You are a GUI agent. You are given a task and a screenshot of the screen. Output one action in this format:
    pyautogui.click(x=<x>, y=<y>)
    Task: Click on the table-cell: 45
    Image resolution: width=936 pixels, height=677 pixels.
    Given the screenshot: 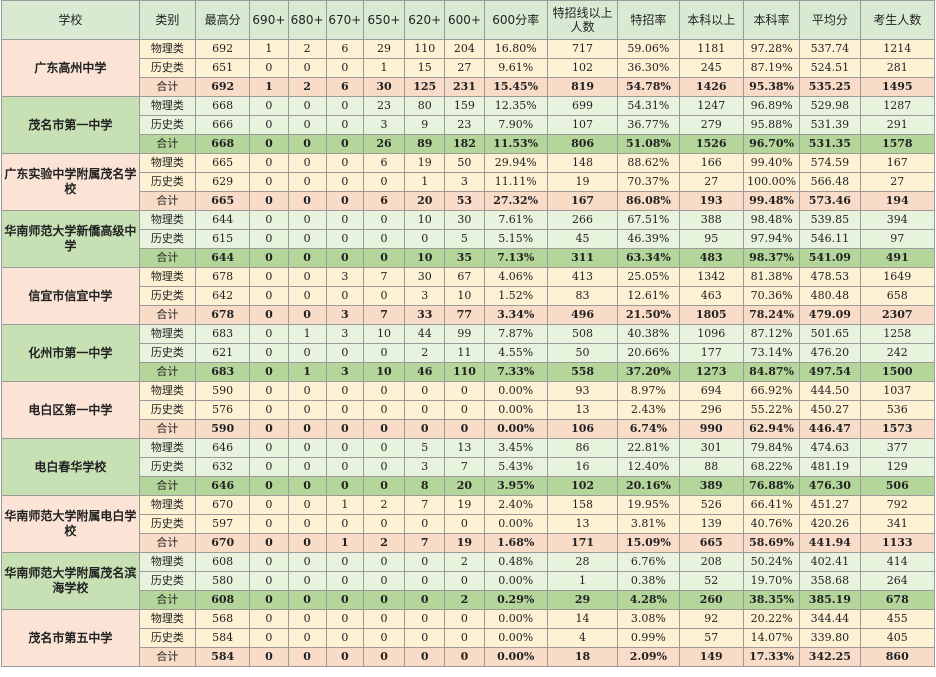 What is the action you would take?
    pyautogui.click(x=582, y=239)
    